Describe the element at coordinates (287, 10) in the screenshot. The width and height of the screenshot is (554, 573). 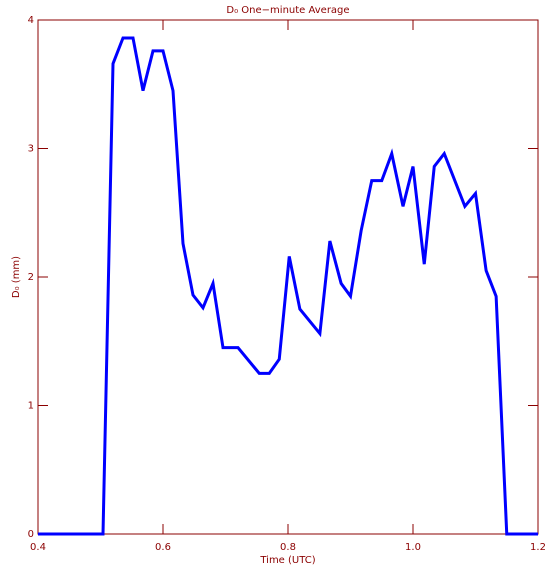
I see `chart-title: D₀ One−minute Average` at that location.